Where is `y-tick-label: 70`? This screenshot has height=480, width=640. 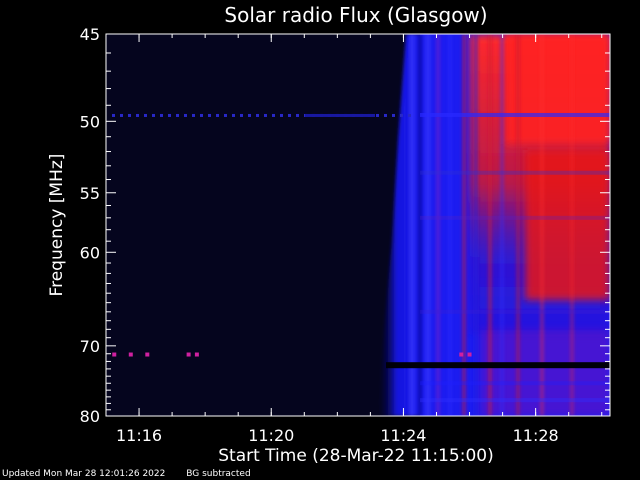
y-tick-label: 70 is located at coordinates (90, 346).